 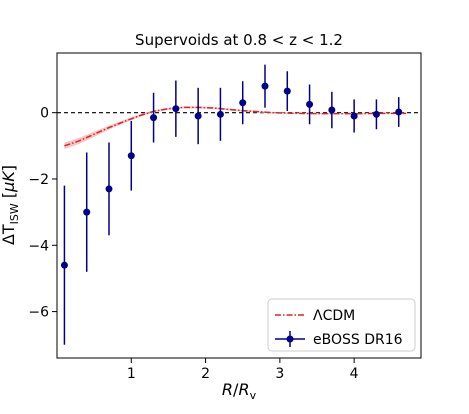 I want to click on x-tick-label: 1, so click(x=131, y=374).